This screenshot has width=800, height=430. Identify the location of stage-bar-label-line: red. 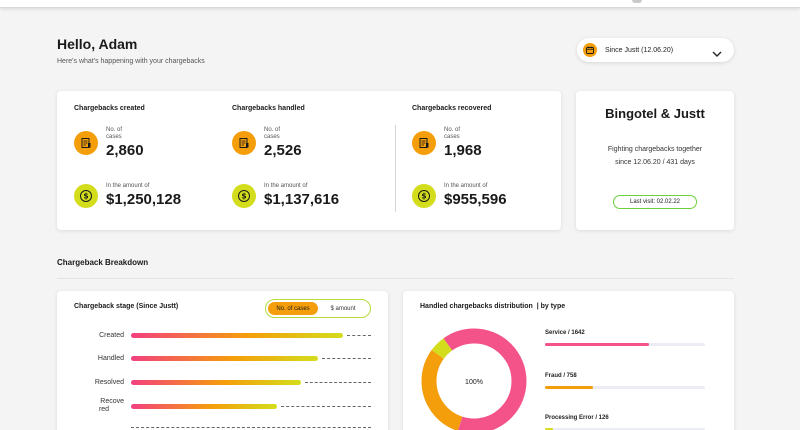
(104, 409).